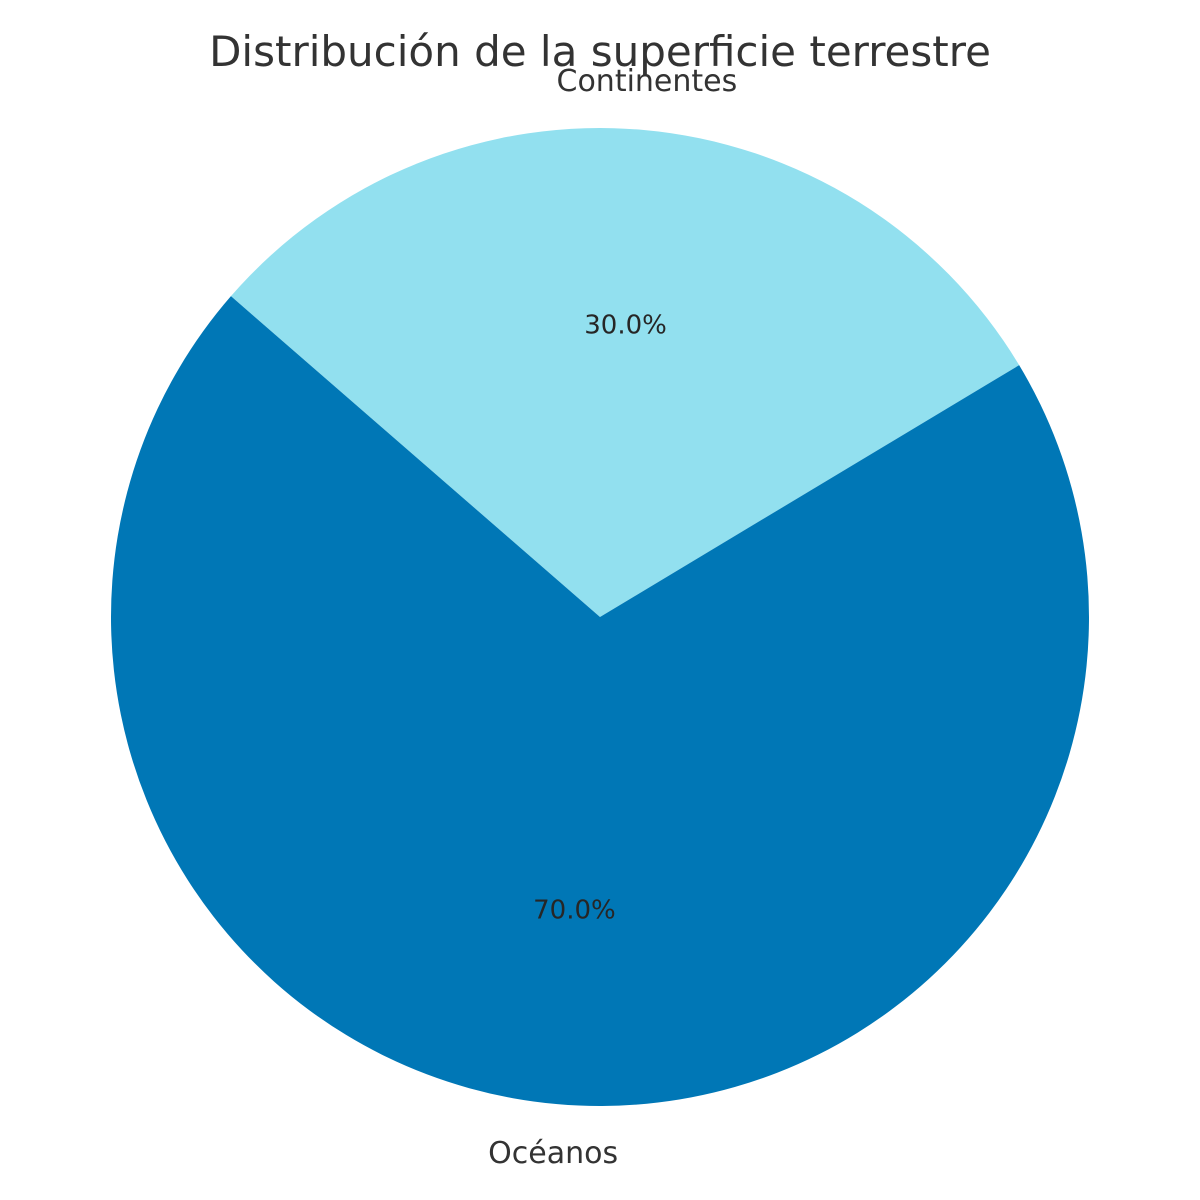 Image resolution: width=1200 pixels, height=1200 pixels. What do you see at coordinates (574, 910) in the screenshot?
I see `pct-label-oceanos: 70.0%` at bounding box center [574, 910].